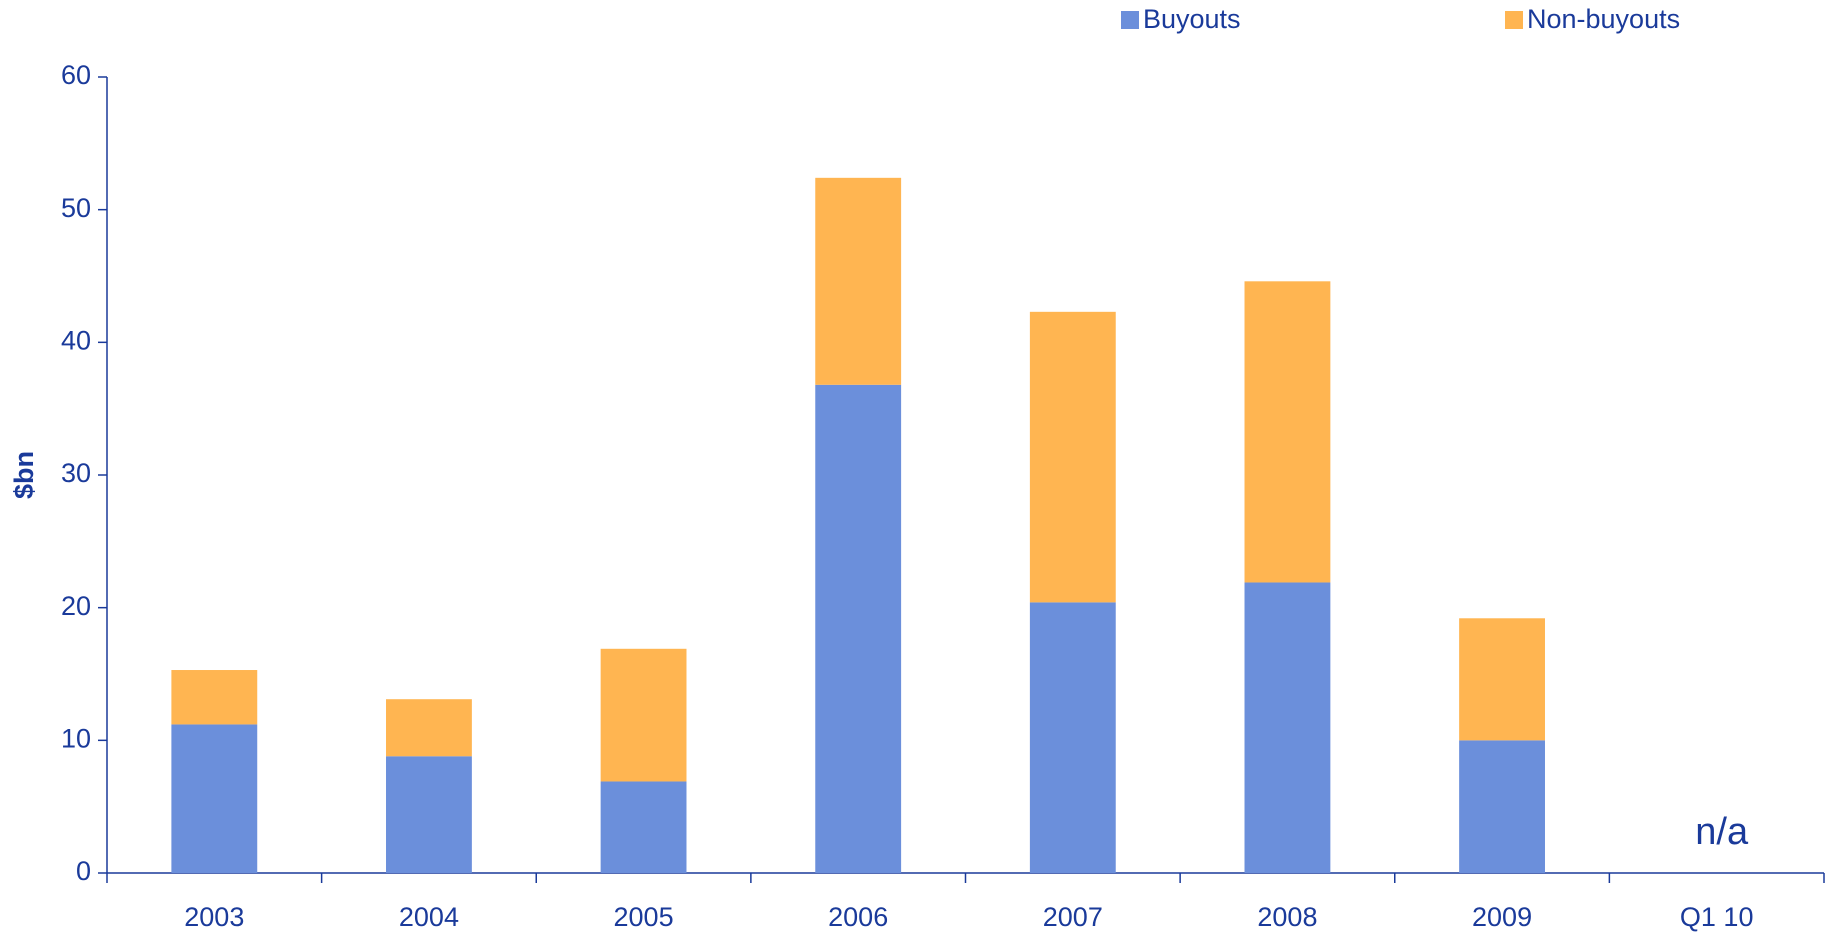 The image size is (1831, 938). Describe the element at coordinates (83, 871) in the screenshot. I see `y-tick-label: 0` at that location.